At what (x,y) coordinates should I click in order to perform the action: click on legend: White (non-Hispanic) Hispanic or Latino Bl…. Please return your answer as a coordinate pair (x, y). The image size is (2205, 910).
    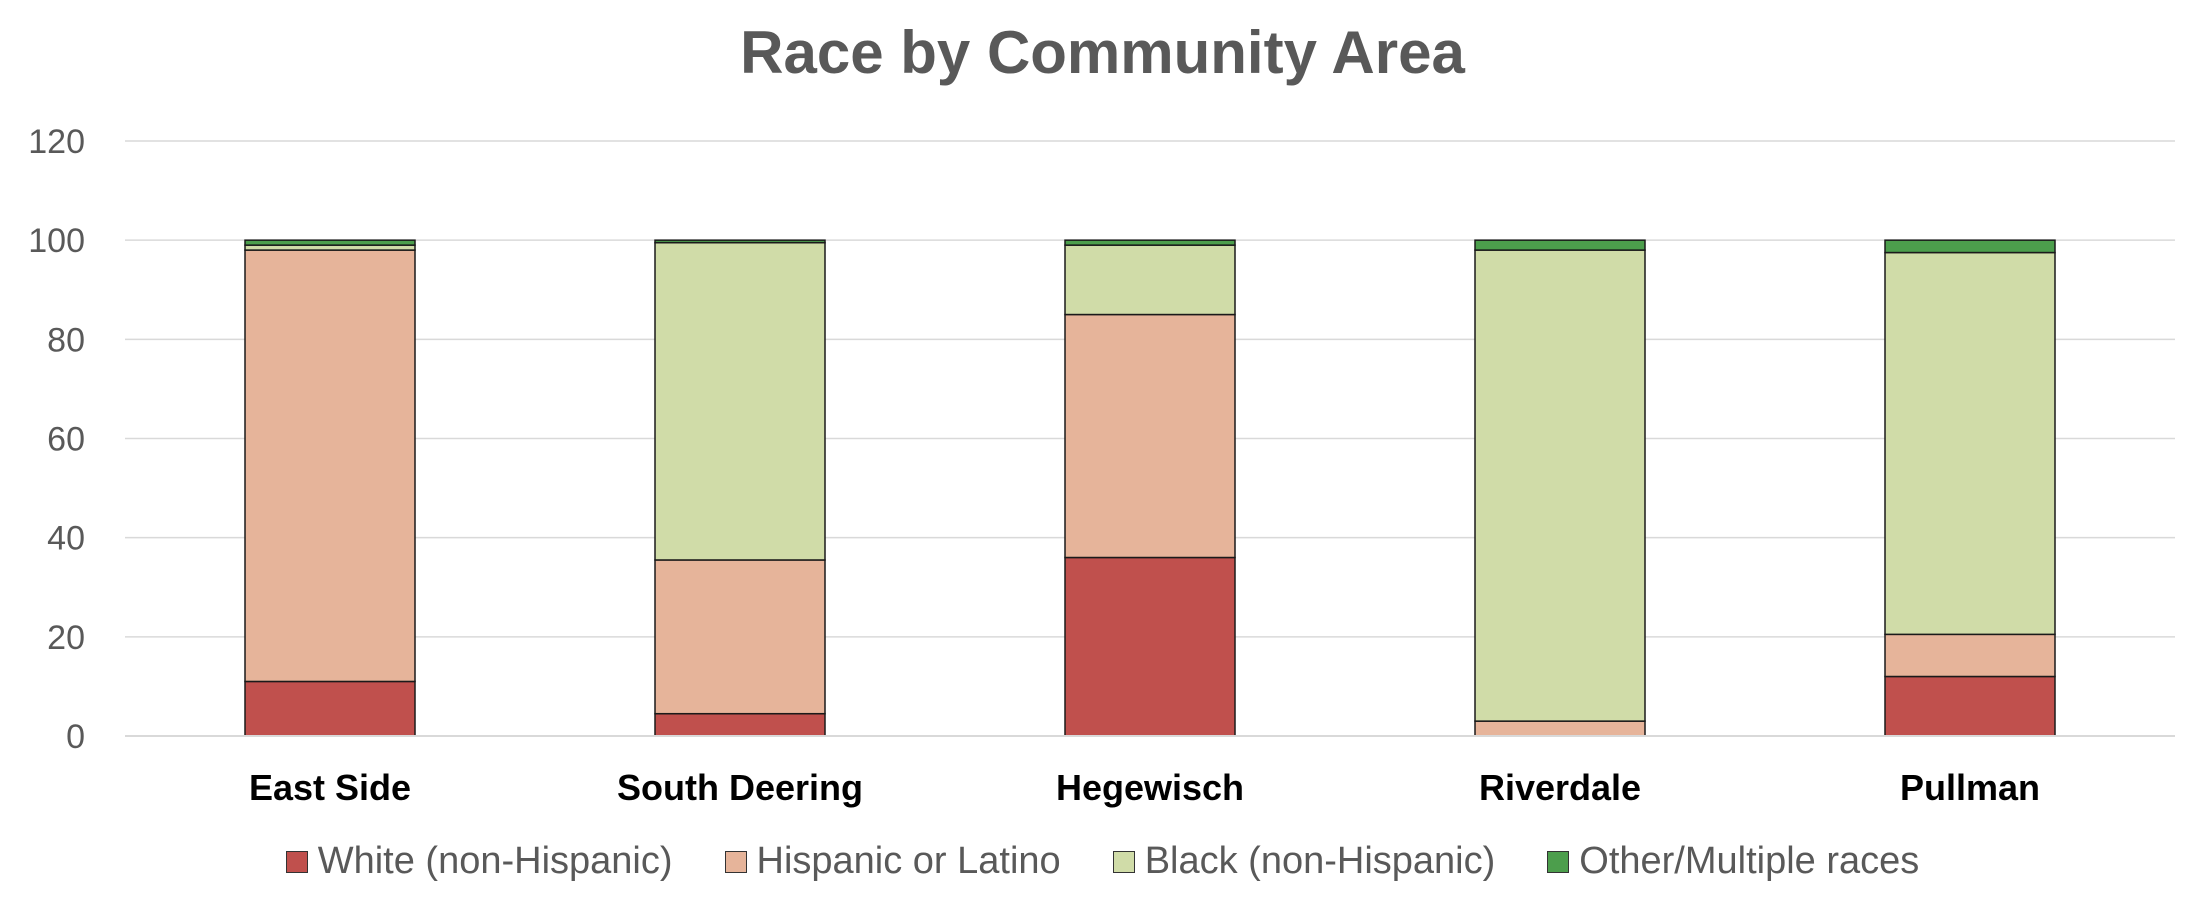
    Looking at the image, I should click on (1102, 861).